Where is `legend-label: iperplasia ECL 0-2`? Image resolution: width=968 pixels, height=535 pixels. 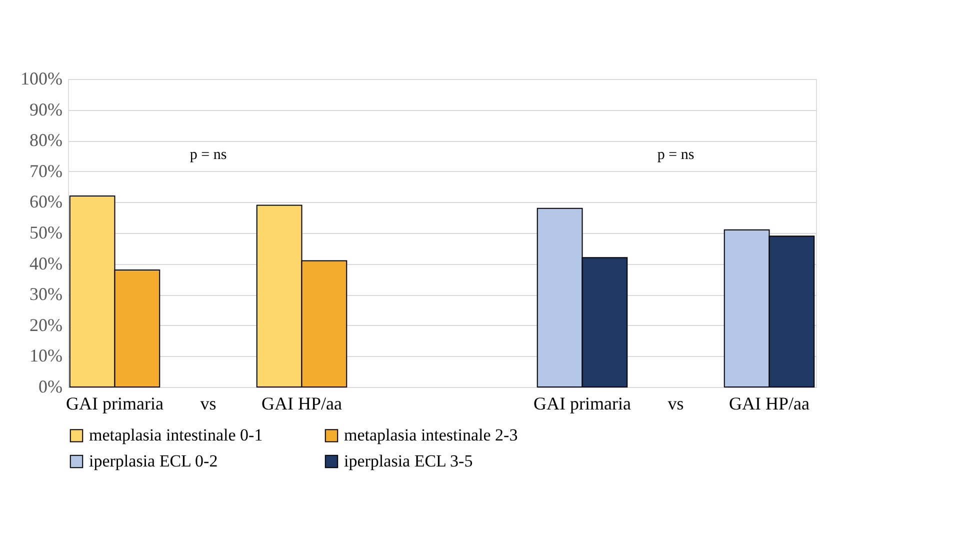 legend-label: iperplasia ECL 0-2 is located at coordinates (153, 461).